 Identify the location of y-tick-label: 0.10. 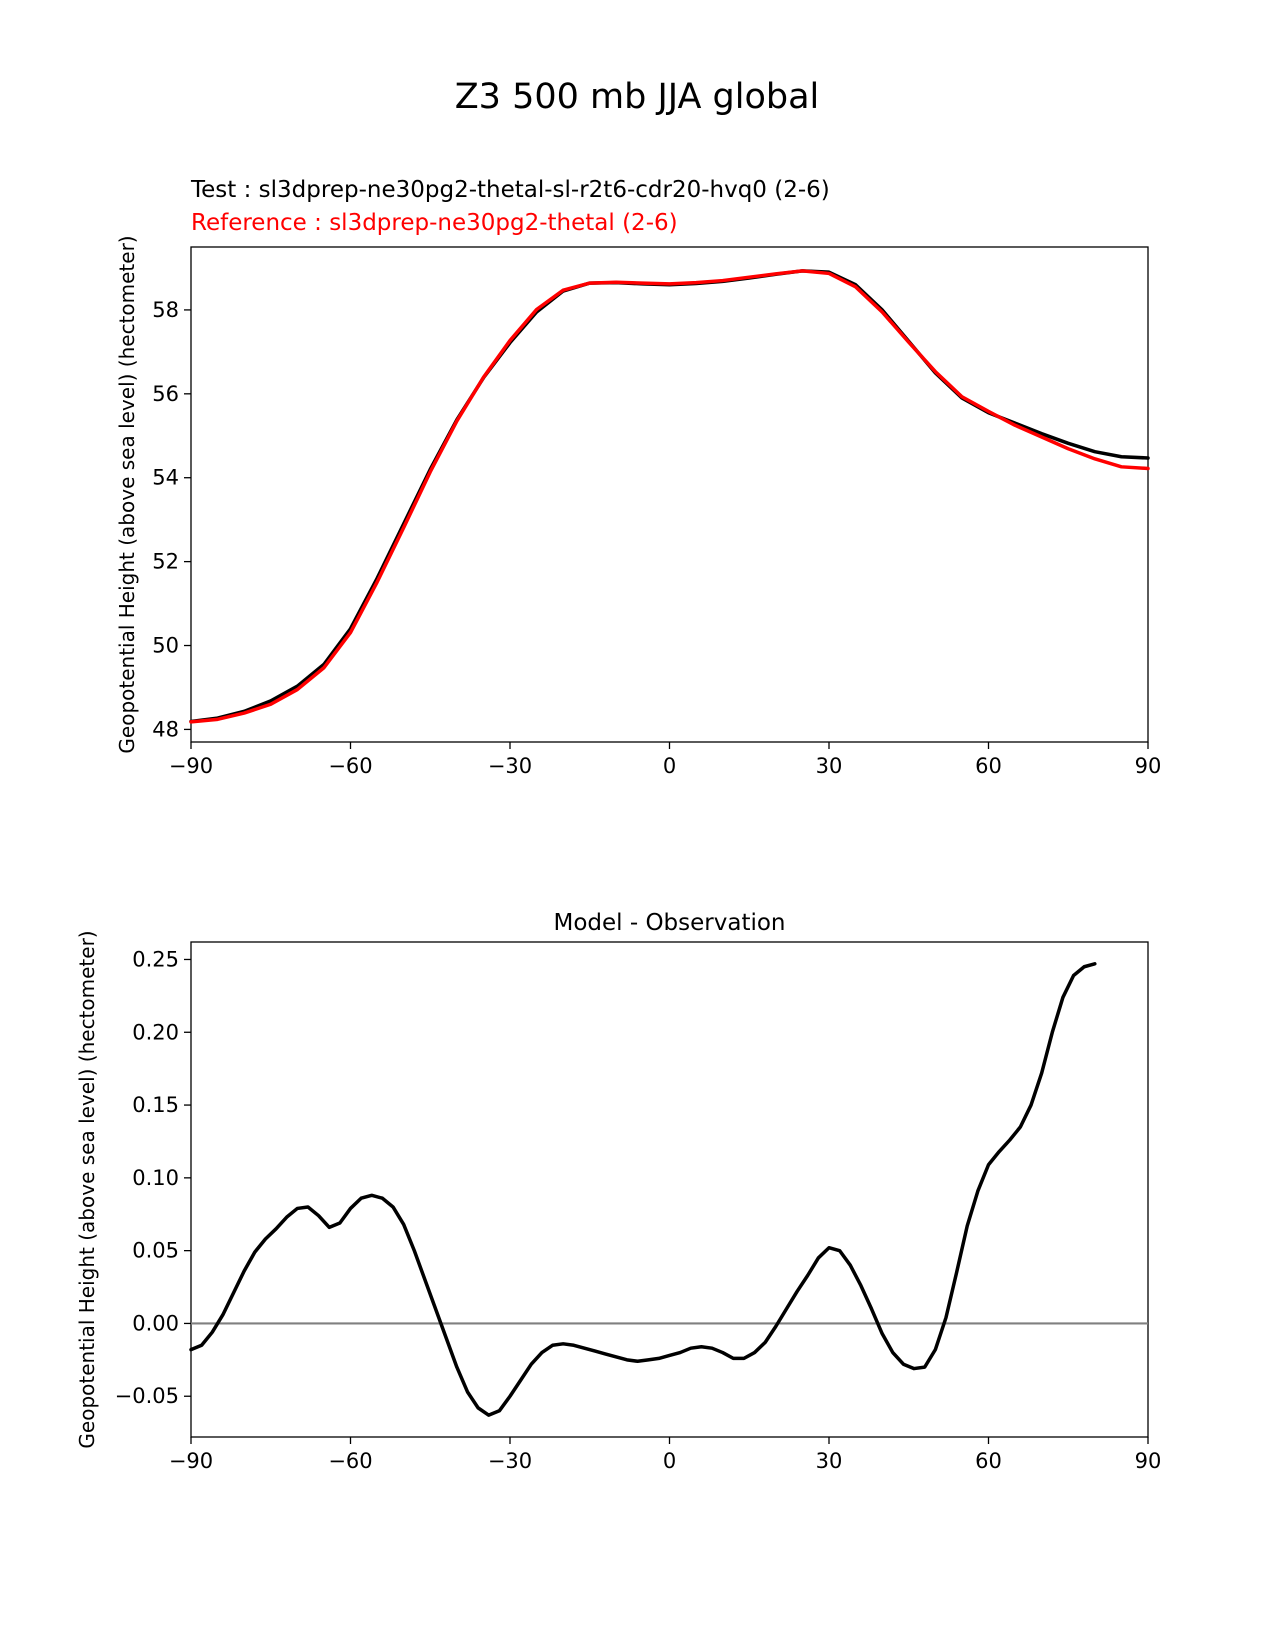
(155, 1178).